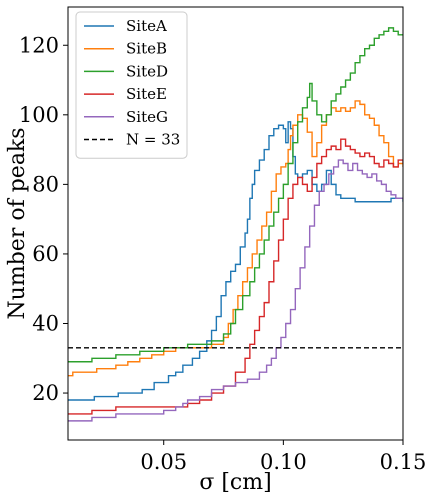 The height and width of the screenshot is (501, 427). Describe the element at coordinates (45, 254) in the screenshot. I see `y-tick-label: 60` at that location.